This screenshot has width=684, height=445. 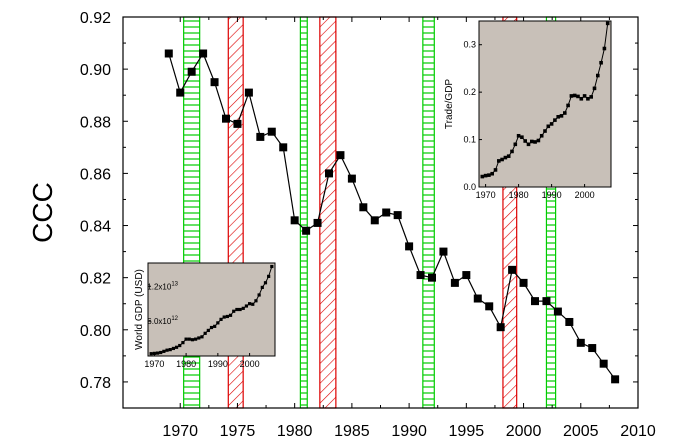 I want to click on inset-x-tick-label: 1980, so click(x=519, y=195).